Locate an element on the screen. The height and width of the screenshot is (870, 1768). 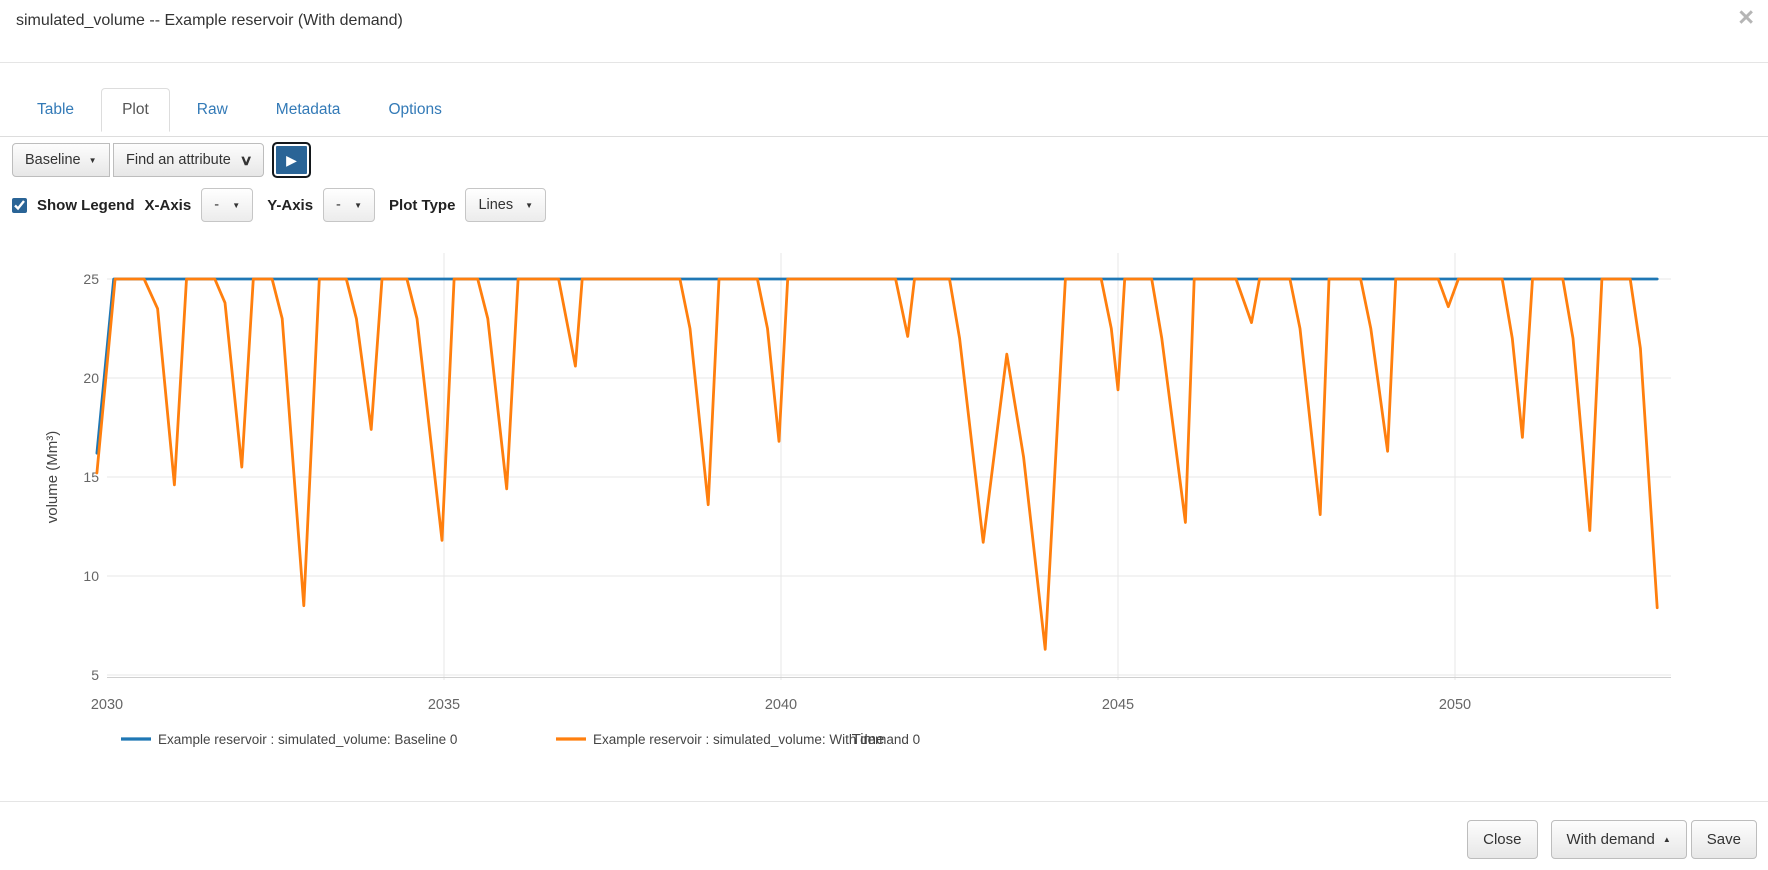
x-axis-title: Time is located at coordinates (868, 739).